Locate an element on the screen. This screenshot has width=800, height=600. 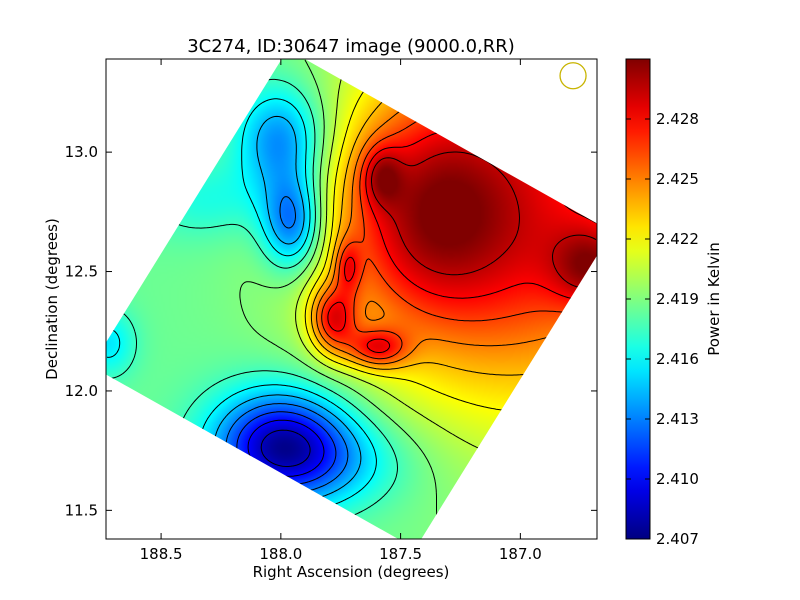
x-tick-label: 188.0 is located at coordinates (280, 554).